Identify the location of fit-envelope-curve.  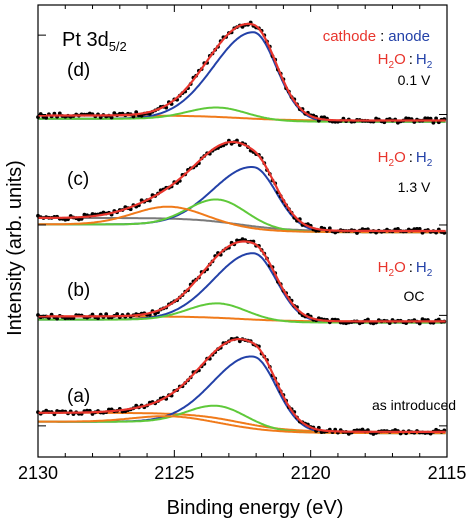
(242, 281).